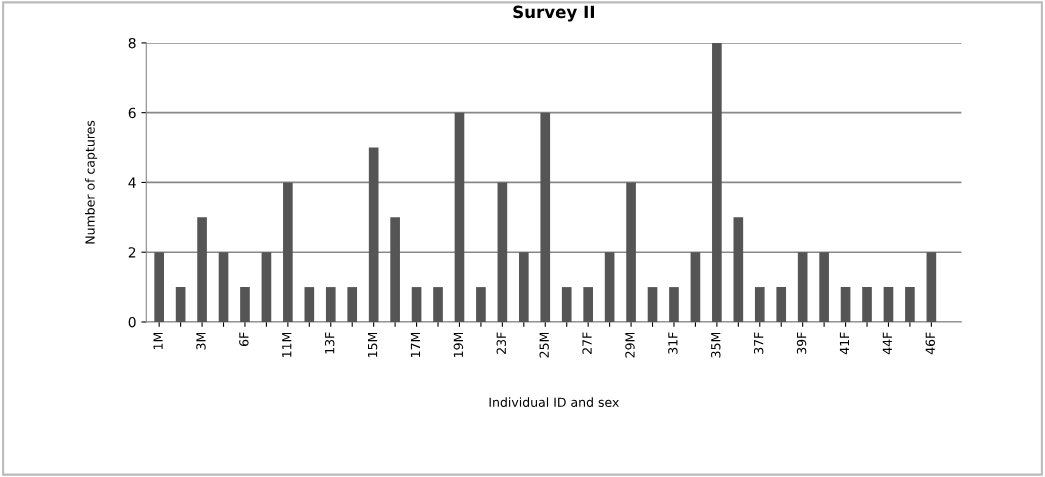 The height and width of the screenshot is (477, 1045). I want to click on y-tick-label: 2, so click(132, 252).